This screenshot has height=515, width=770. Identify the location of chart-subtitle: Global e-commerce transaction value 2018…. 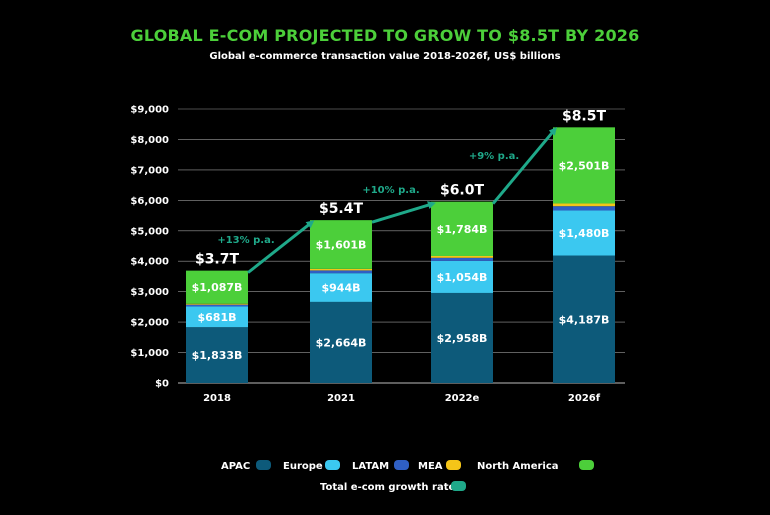
(385, 56).